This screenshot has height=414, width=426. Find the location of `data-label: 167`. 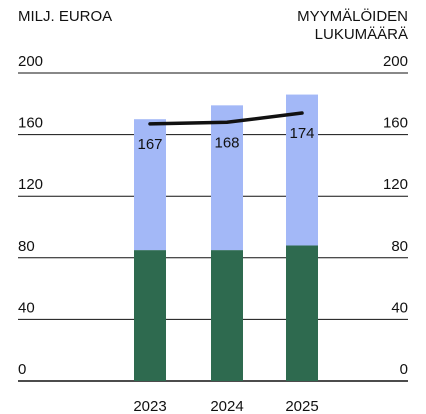

data-label: 167 is located at coordinates (149, 144).